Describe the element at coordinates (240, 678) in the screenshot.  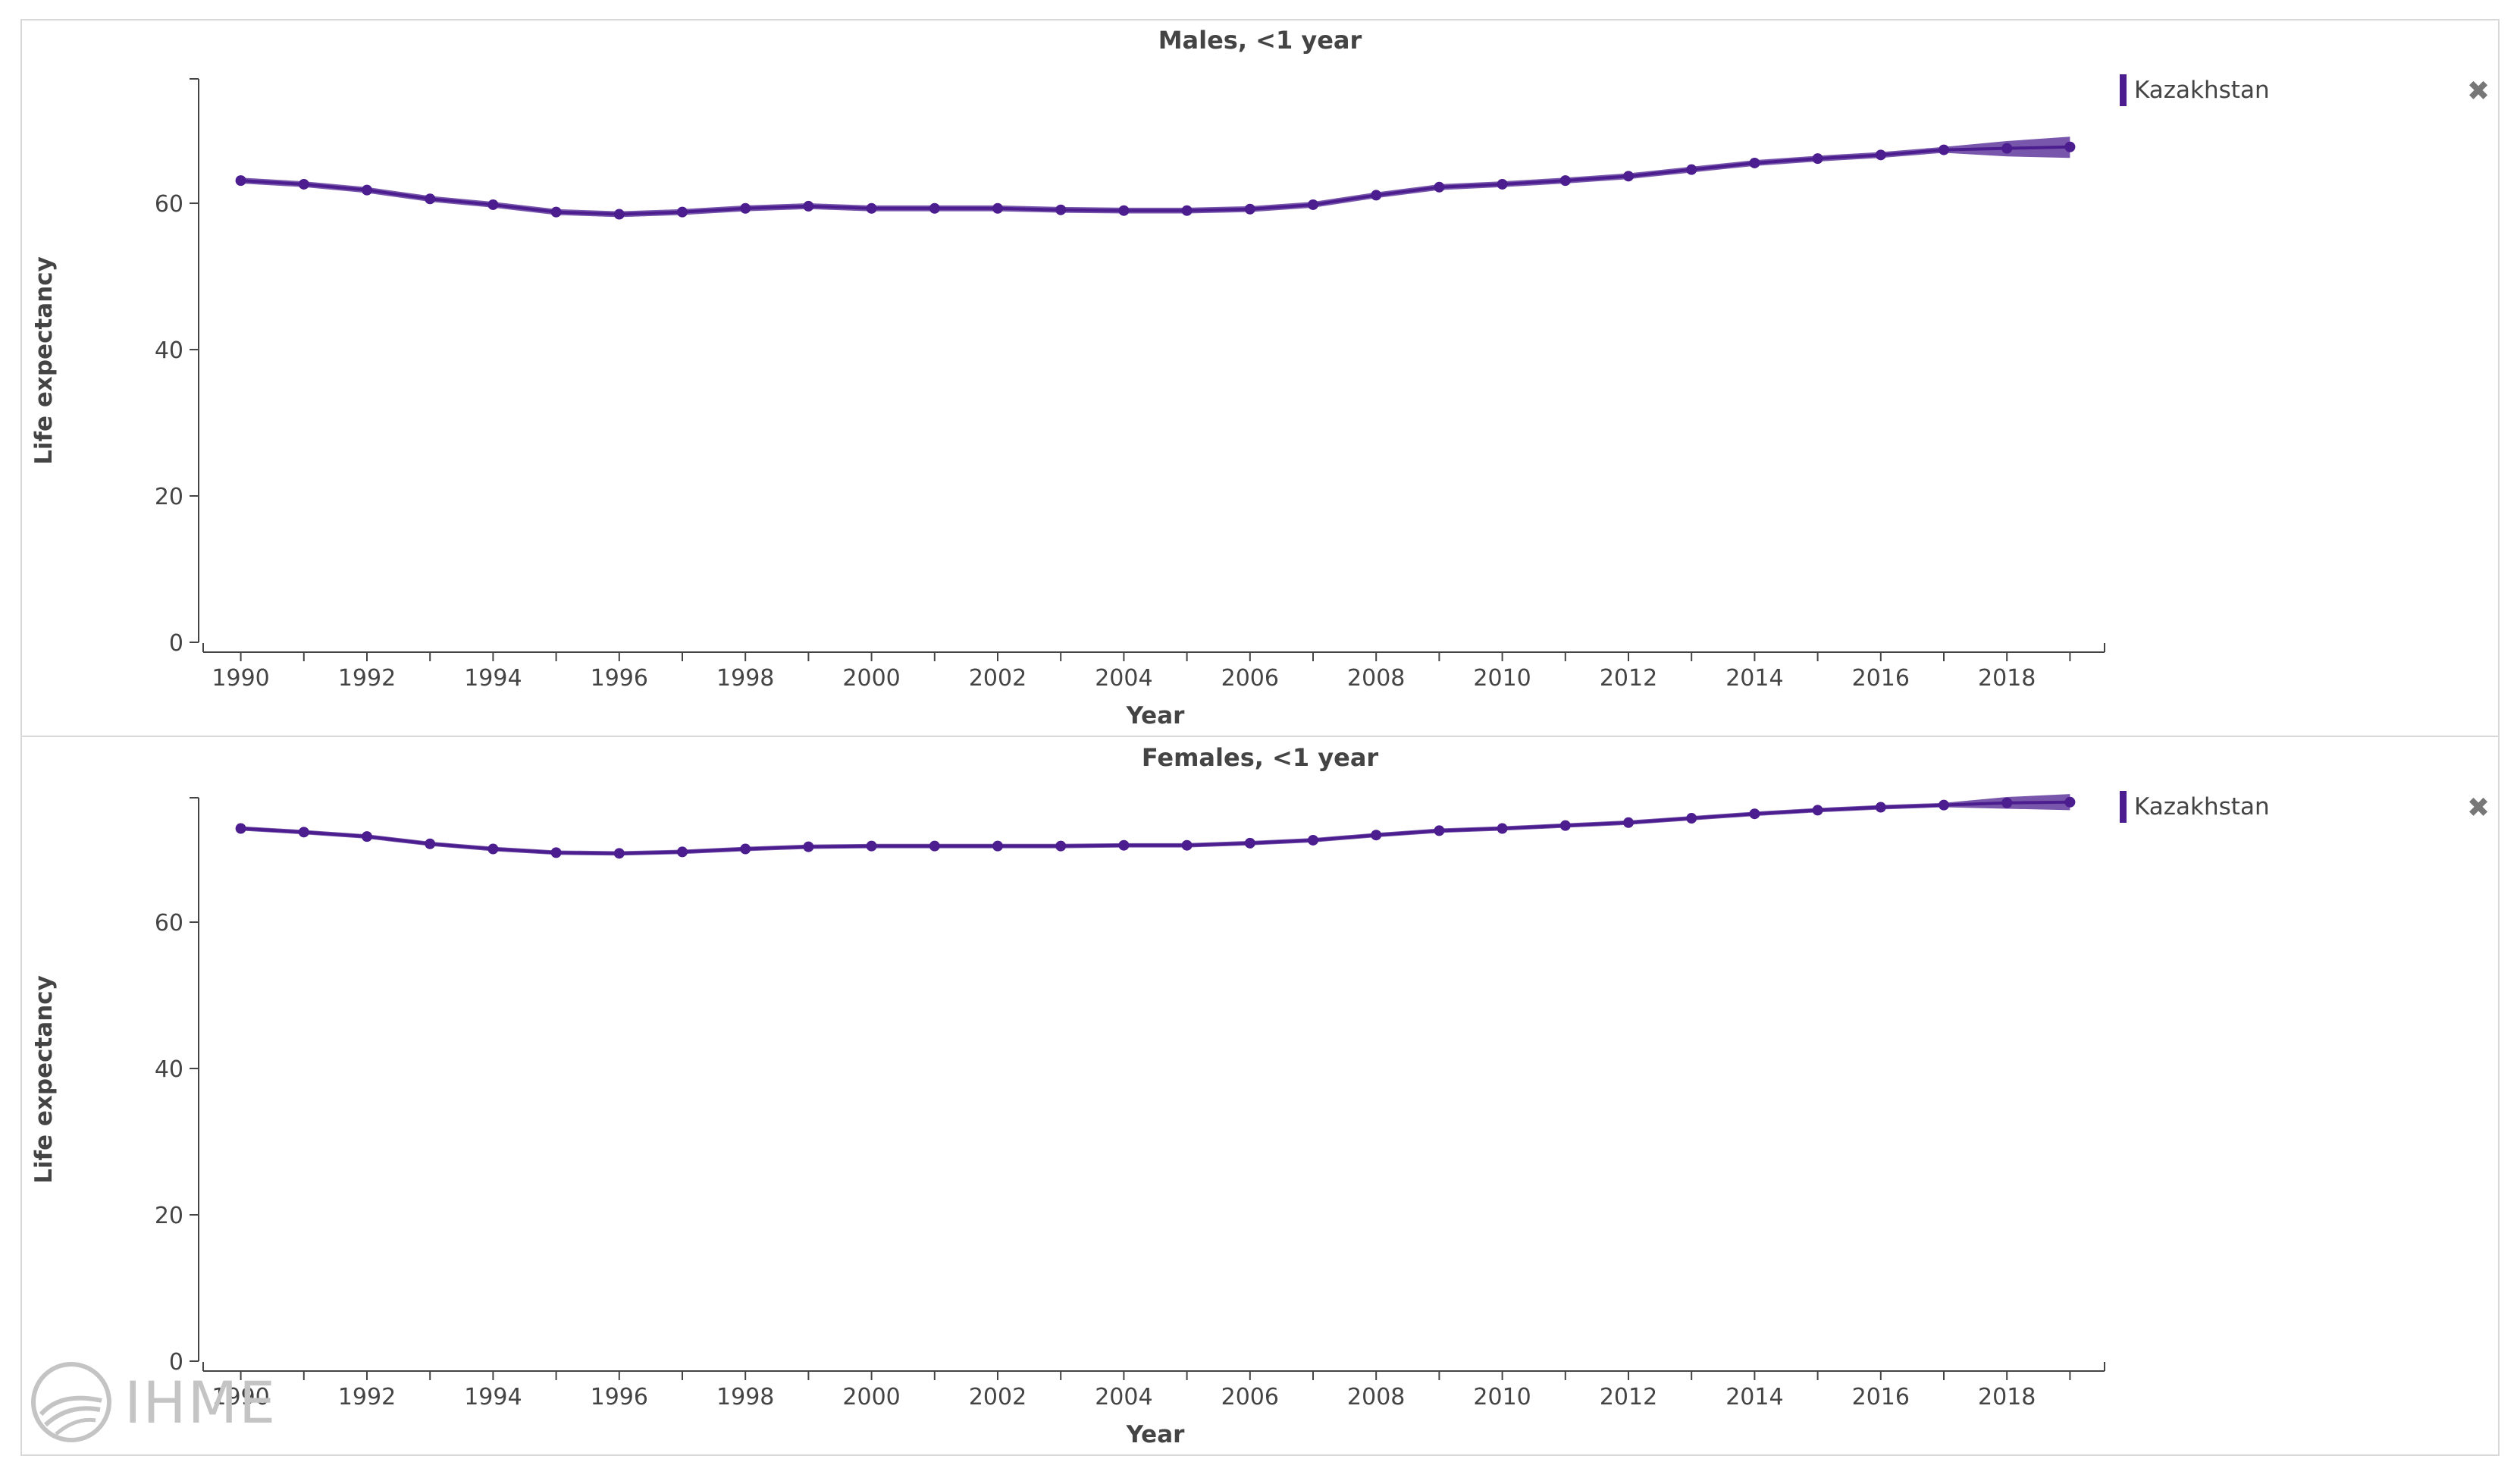
I see `x-tick-label: 1990` at that location.